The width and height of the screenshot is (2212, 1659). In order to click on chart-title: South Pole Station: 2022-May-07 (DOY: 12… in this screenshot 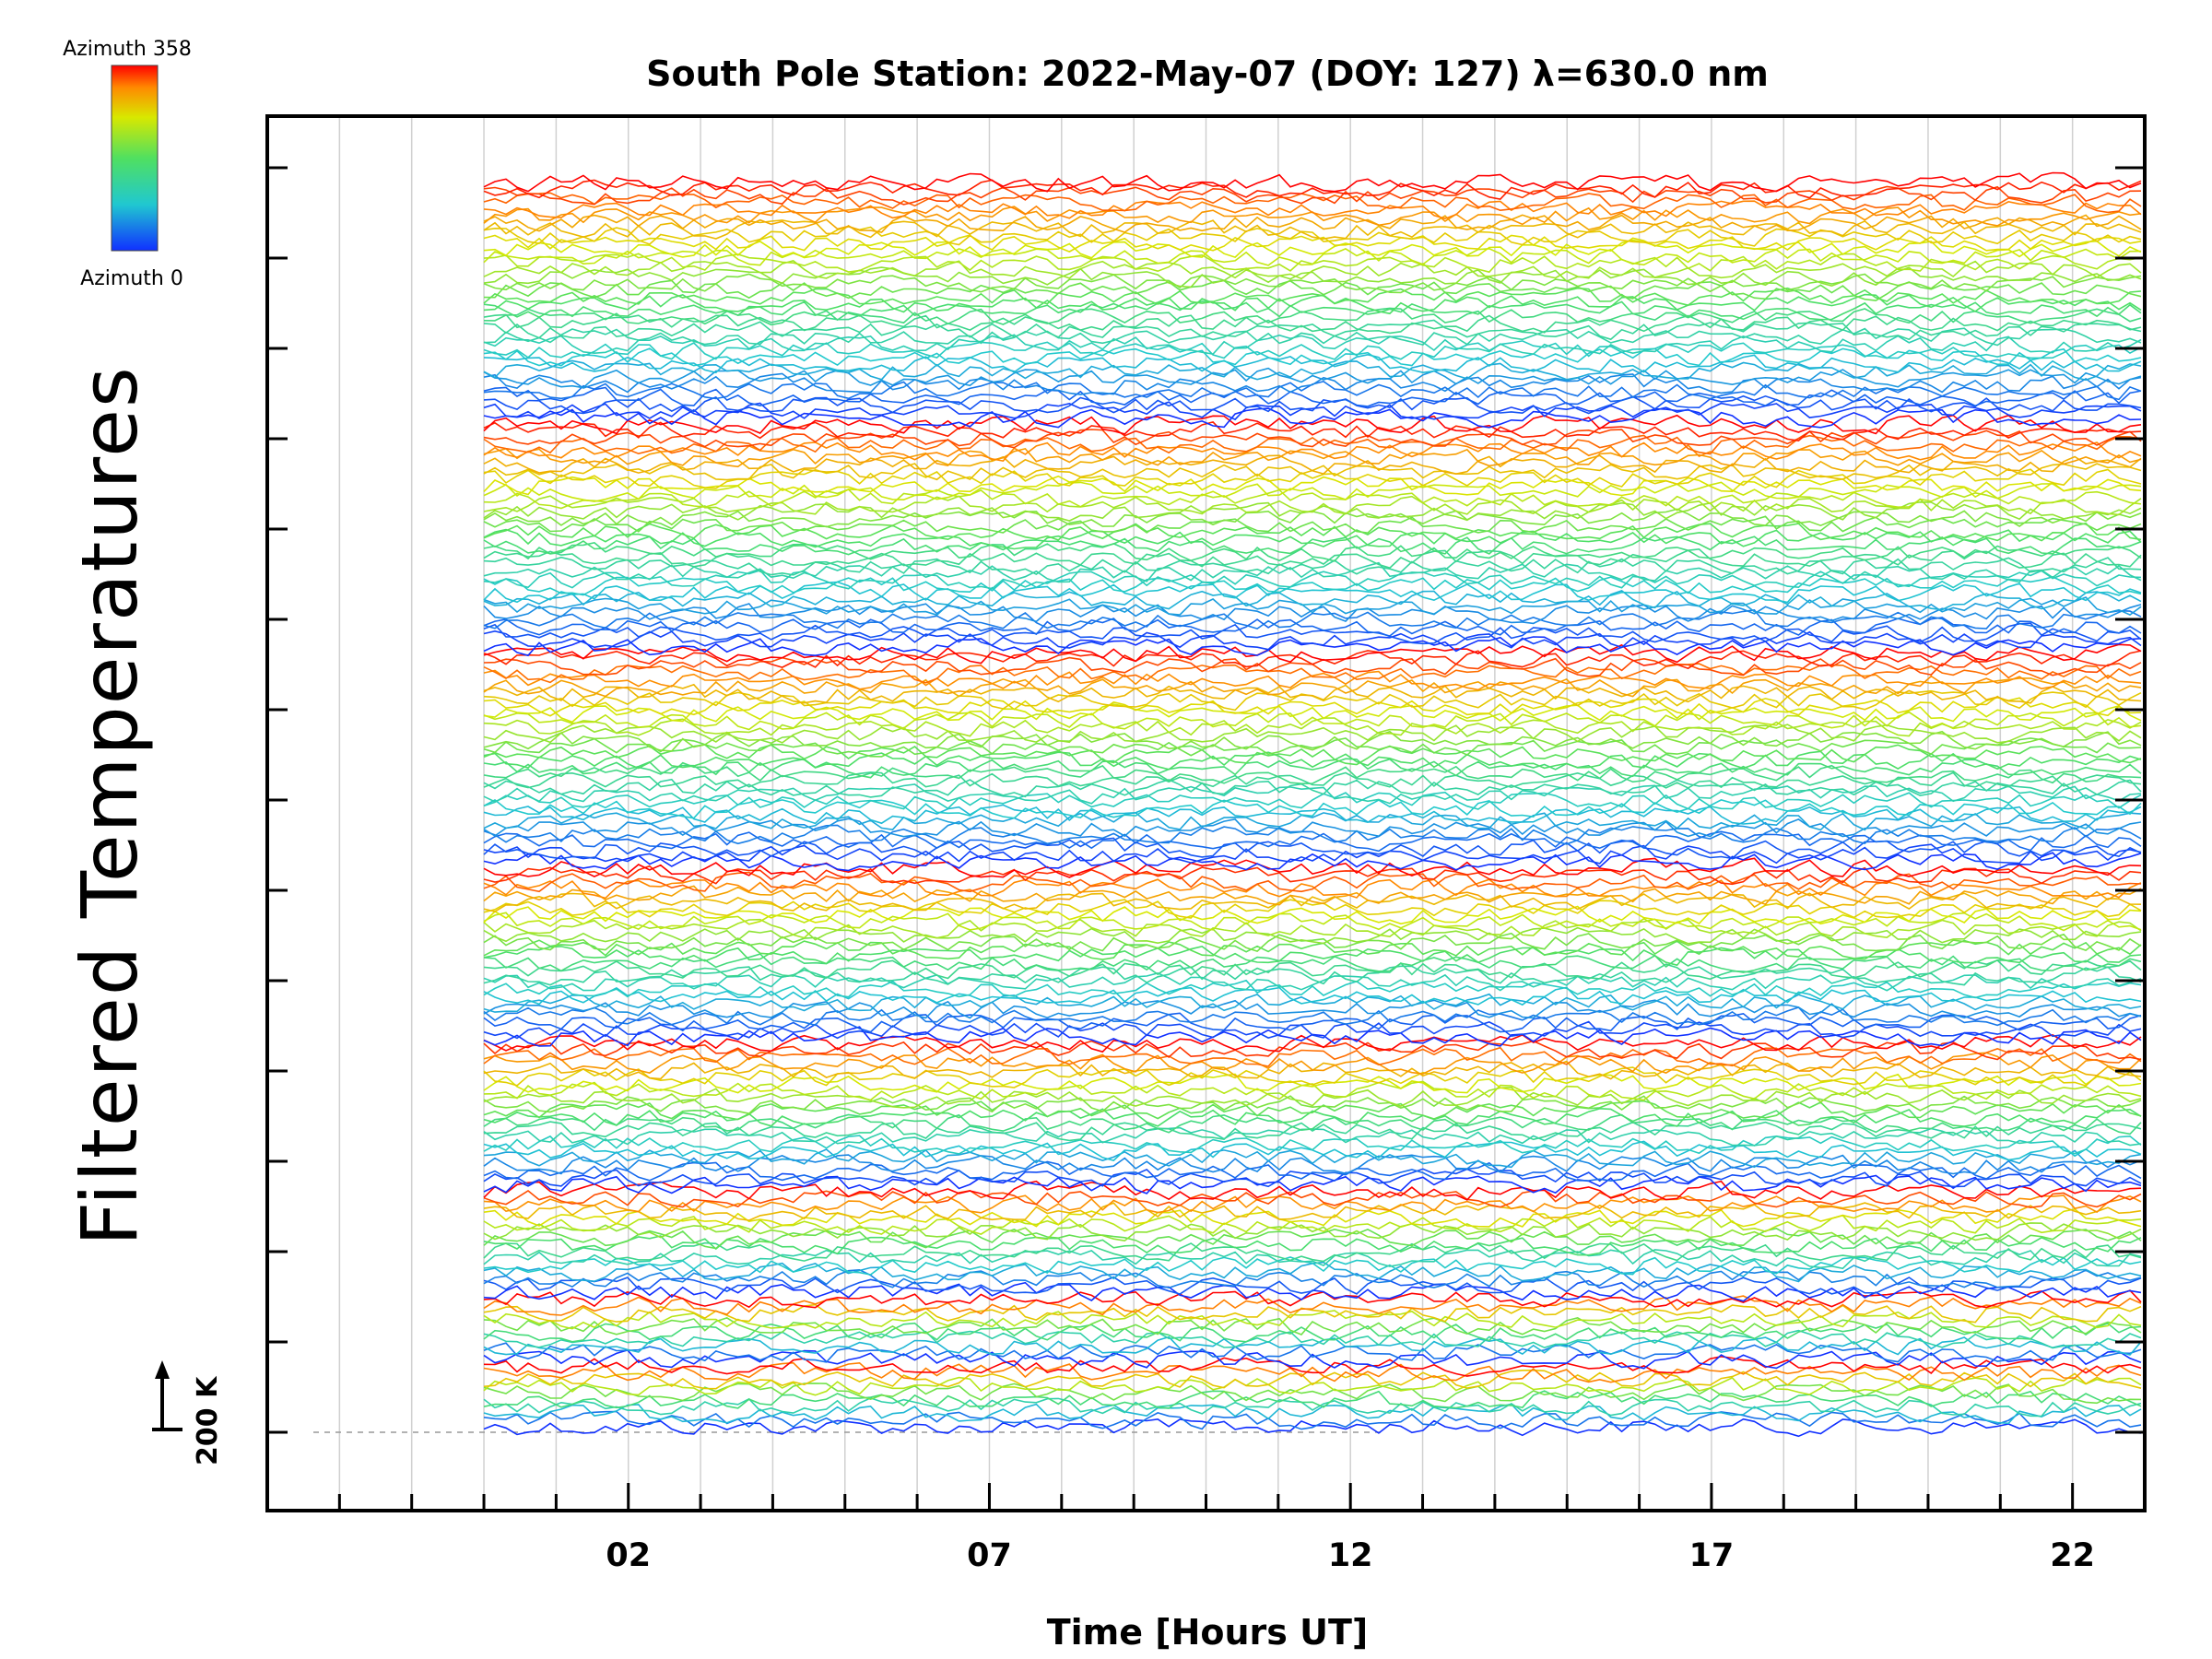, I will do `click(1207, 73)`.